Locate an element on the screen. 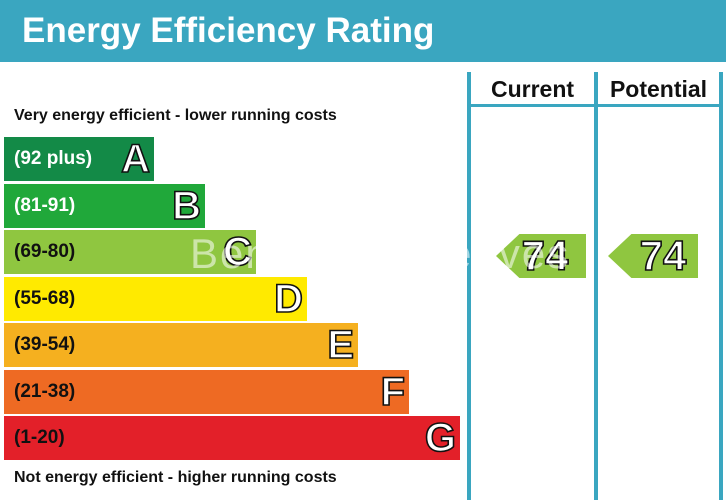 The height and width of the screenshot is (500, 726). chart-title: Energy Efficiency Rating is located at coordinates (228, 30).